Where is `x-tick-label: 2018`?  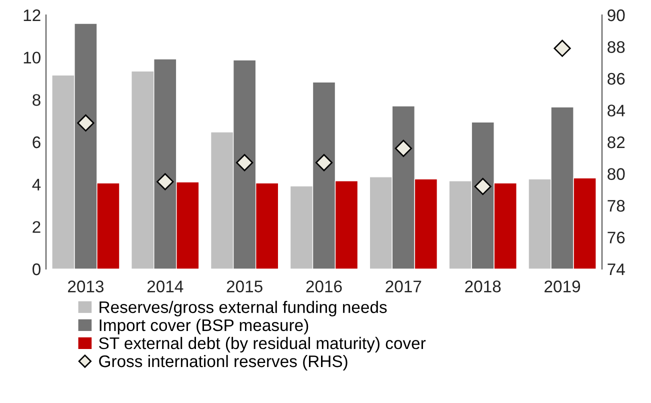 x-tick-label: 2018 is located at coordinates (483, 286).